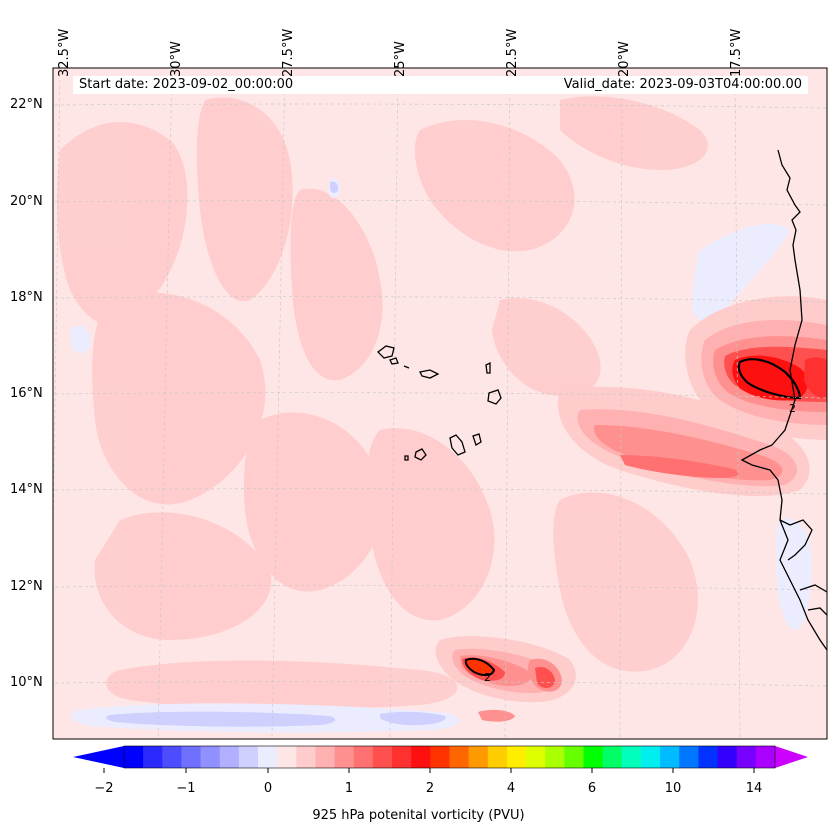 This screenshot has width=837, height=840. What do you see at coordinates (791, 757) in the screenshot?
I see `colorbar-extend-max` at bounding box center [791, 757].